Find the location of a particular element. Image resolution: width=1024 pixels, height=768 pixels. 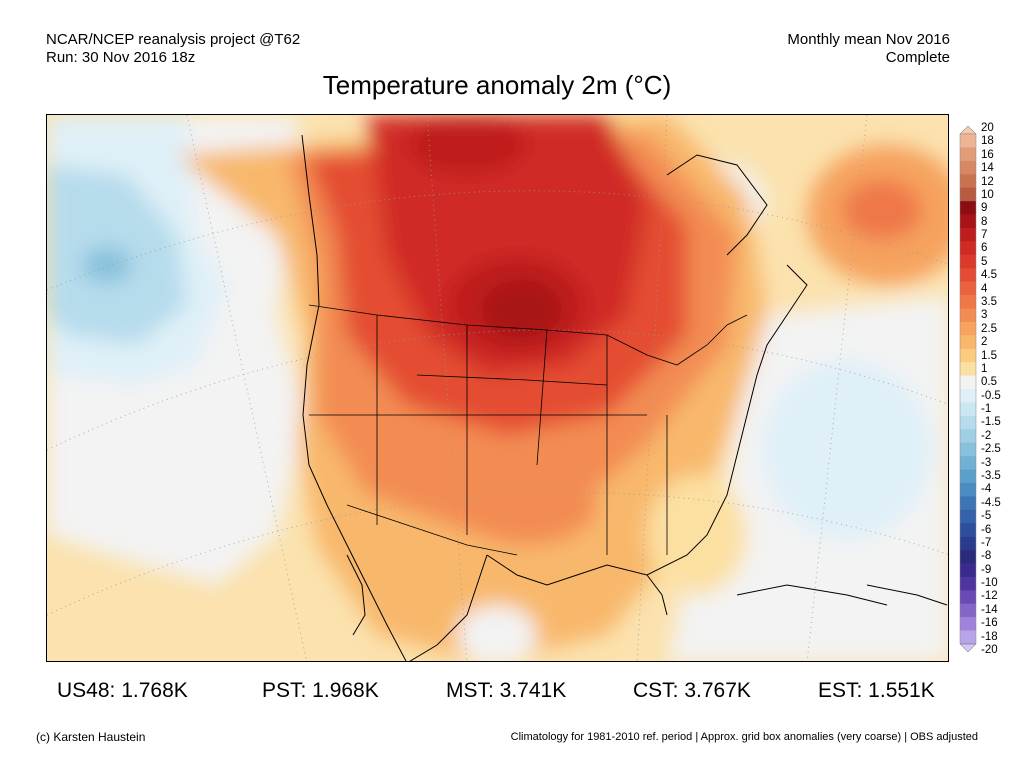

stat-cst: CST: 3.767K is located at coordinates (692, 690).